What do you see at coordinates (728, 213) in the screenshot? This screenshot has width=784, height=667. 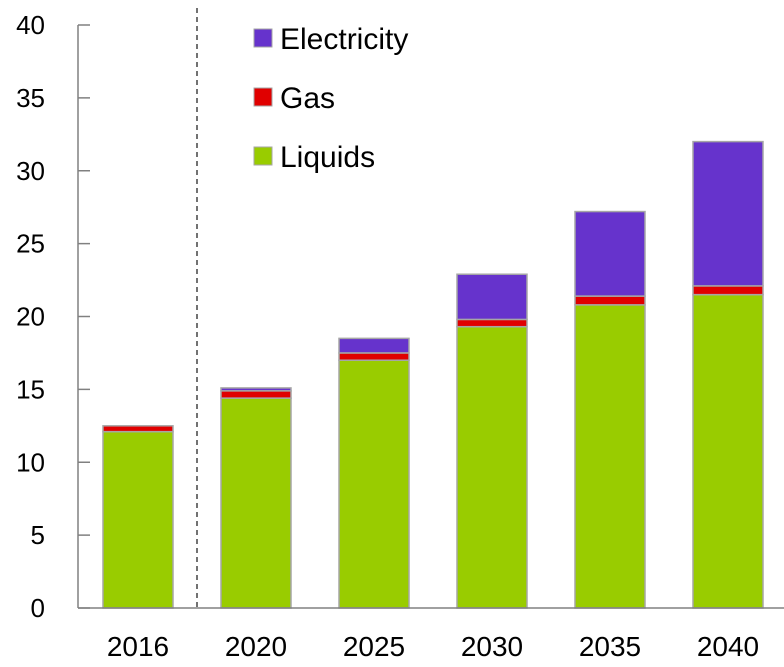 I see `bar-electricity-2040` at bounding box center [728, 213].